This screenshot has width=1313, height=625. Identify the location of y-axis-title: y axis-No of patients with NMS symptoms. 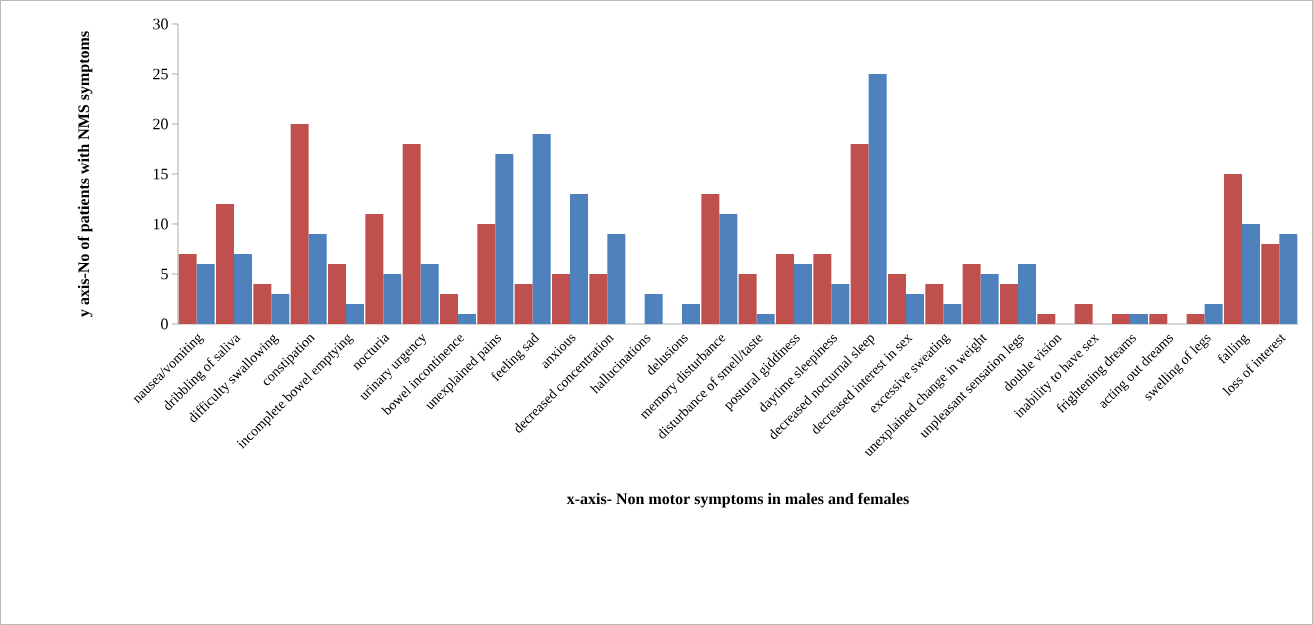
(85, 174).